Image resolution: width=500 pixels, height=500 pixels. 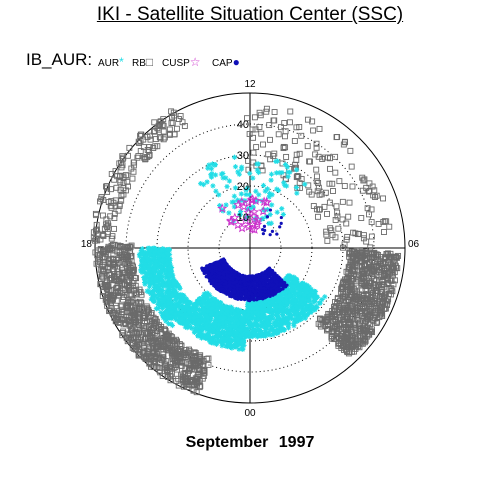 I want to click on radial-grid-circle, so click(x=250, y=248).